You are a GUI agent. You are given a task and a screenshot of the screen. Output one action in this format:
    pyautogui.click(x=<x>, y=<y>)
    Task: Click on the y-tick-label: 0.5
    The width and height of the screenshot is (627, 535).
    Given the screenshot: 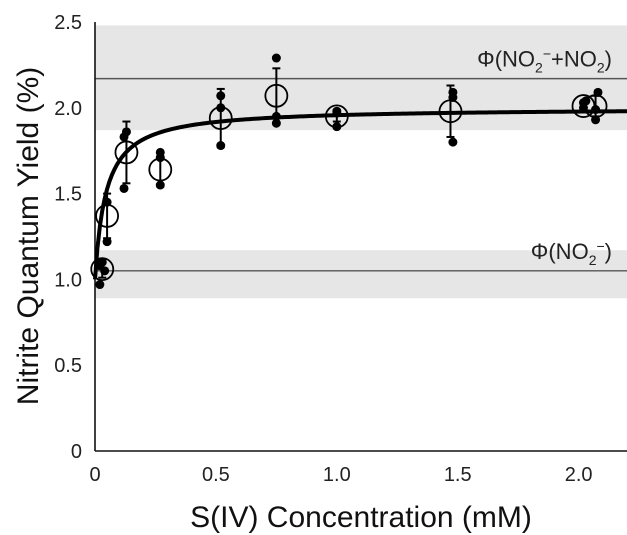 What is the action you would take?
    pyautogui.click(x=68, y=366)
    